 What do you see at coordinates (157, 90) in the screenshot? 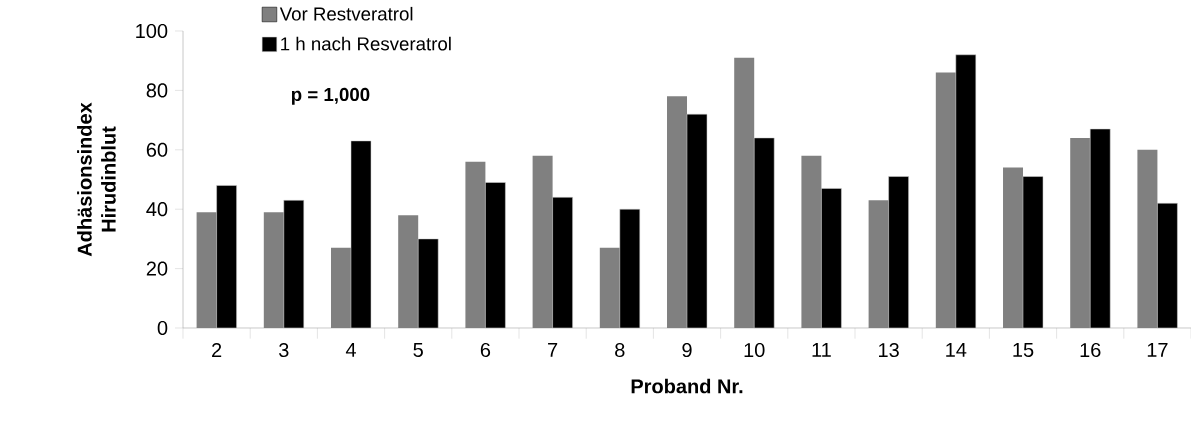
I see `y-tick-label: 80` at bounding box center [157, 90].